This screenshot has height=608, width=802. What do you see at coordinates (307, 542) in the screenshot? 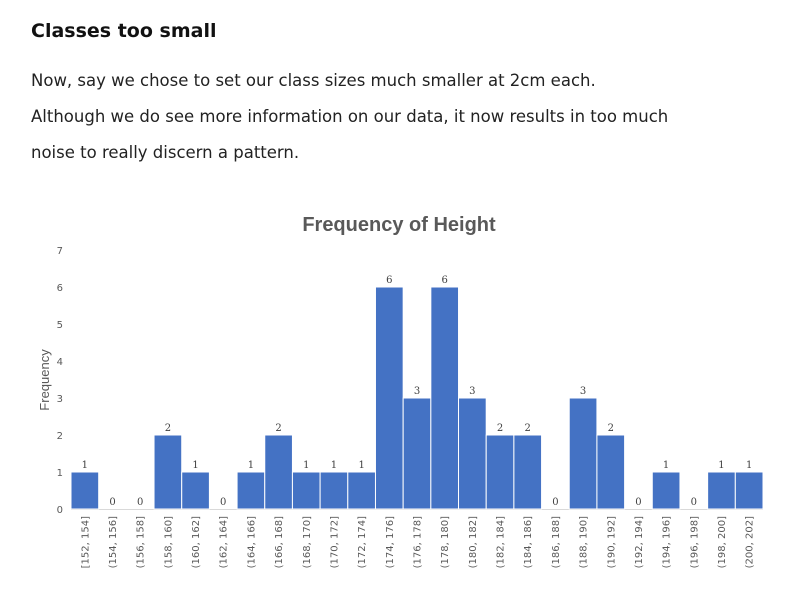
I see `x-tick-label: (168, 170]` at bounding box center [307, 542].